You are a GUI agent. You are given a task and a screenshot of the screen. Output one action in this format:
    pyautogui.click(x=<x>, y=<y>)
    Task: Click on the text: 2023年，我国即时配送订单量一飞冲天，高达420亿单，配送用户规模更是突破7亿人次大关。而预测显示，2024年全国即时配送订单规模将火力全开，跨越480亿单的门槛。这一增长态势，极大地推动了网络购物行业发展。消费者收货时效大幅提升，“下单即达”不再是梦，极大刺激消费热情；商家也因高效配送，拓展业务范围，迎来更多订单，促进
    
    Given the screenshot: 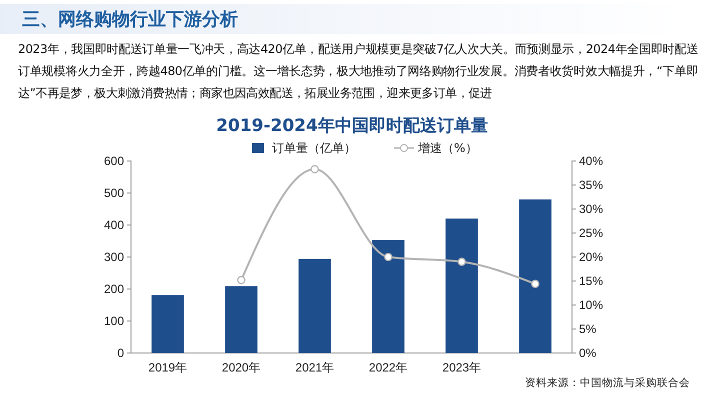 What is the action you would take?
    pyautogui.click(x=358, y=71)
    